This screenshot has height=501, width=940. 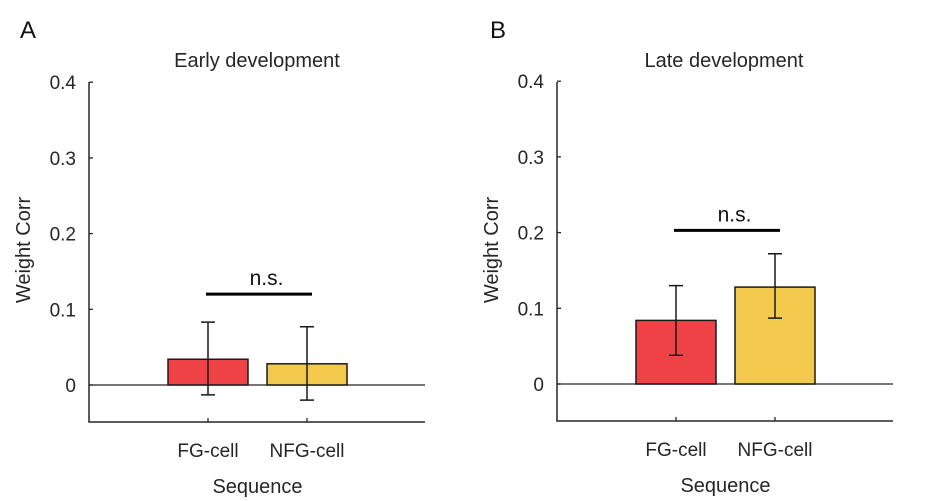 I want to click on panel-letter: B, so click(x=498, y=30).